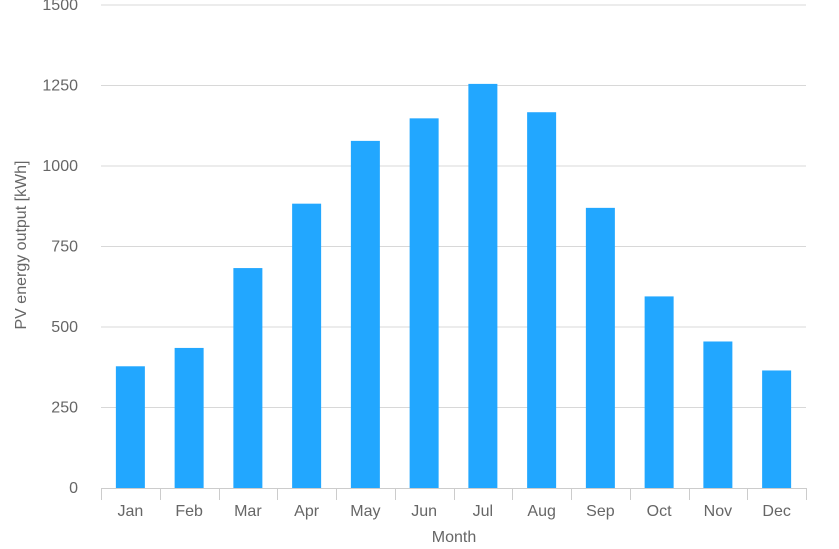 This screenshot has width=839, height=549. I want to click on y-axis-title: PV energy output [kWh], so click(21, 245).